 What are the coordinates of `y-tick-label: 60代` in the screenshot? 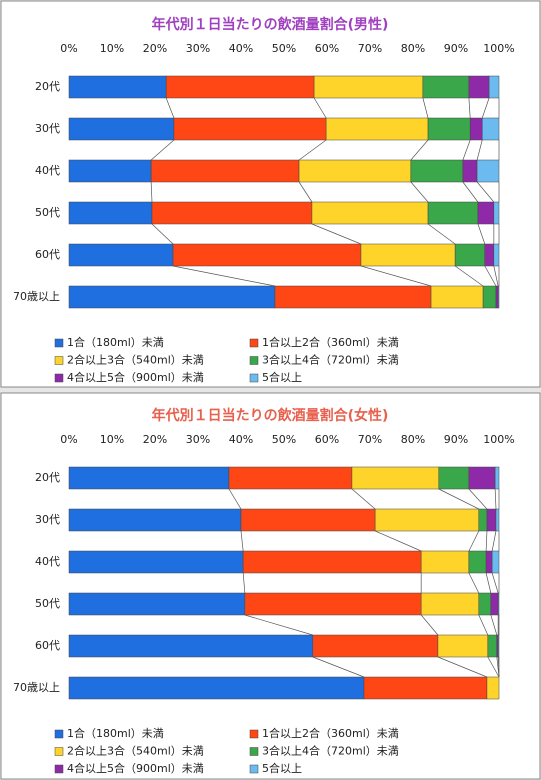 It's located at (47, 254).